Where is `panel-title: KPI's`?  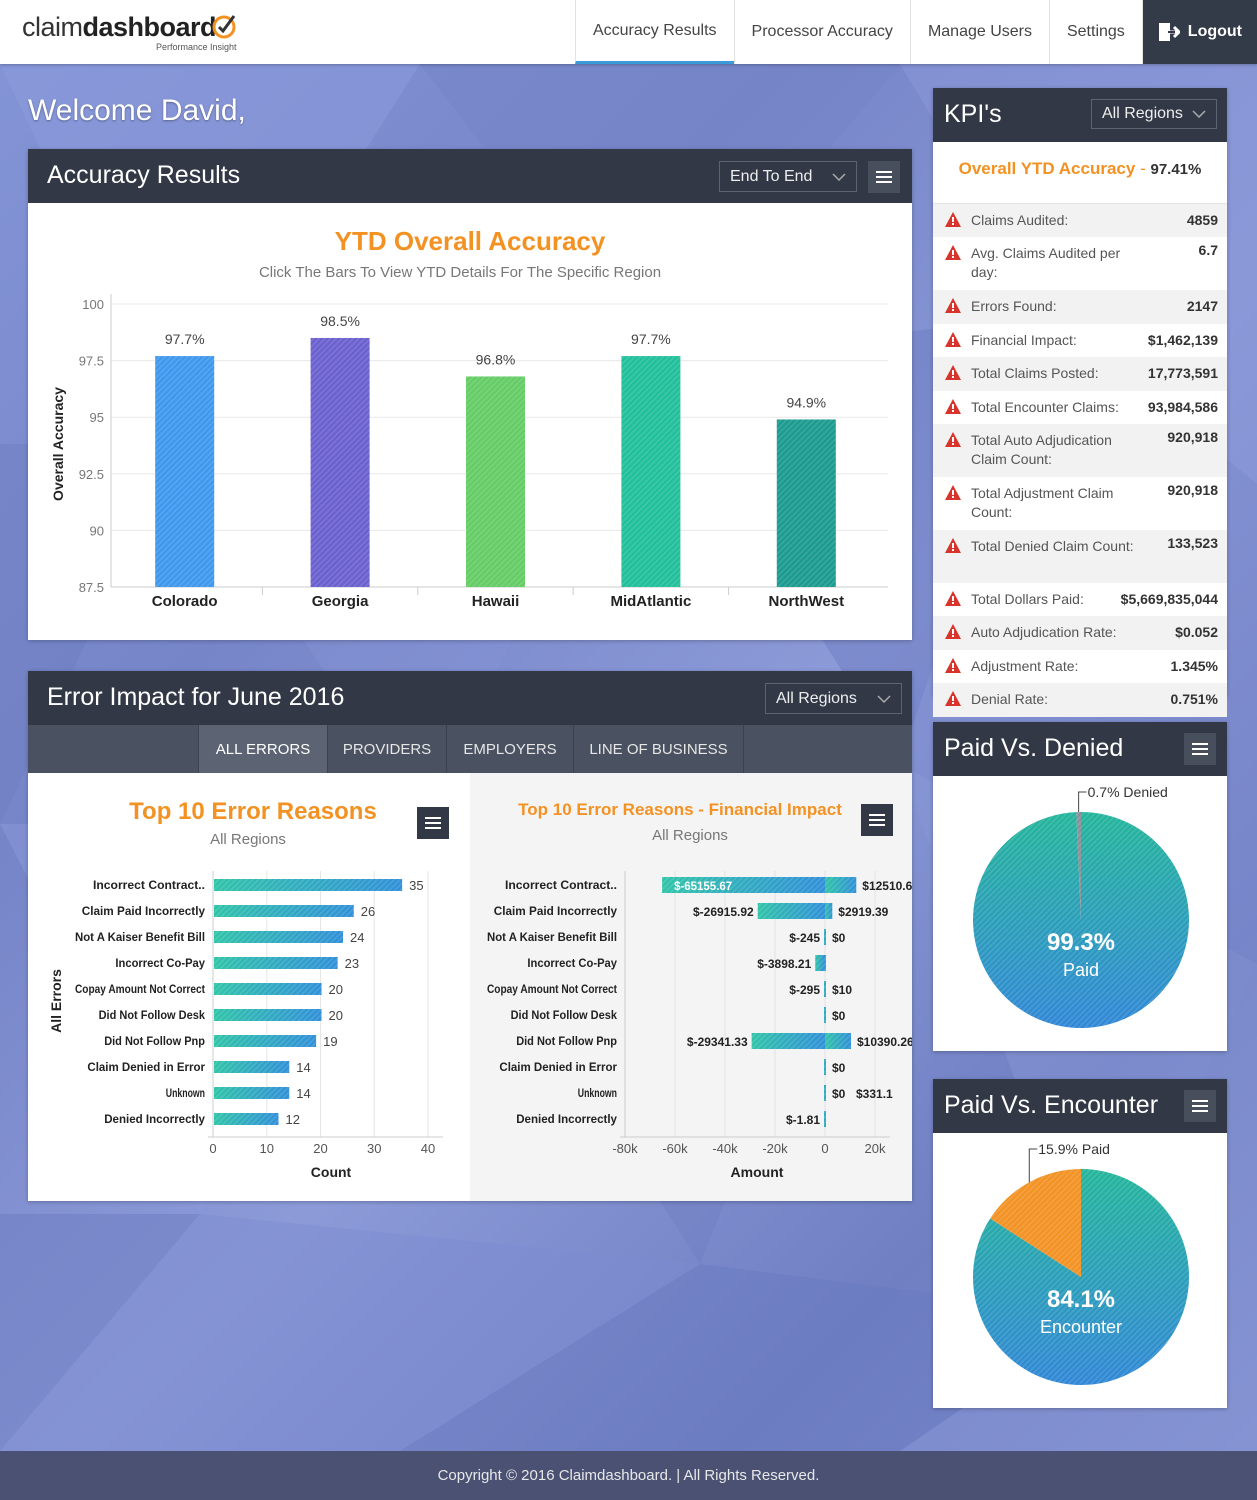 panel-title: KPI's is located at coordinates (973, 114).